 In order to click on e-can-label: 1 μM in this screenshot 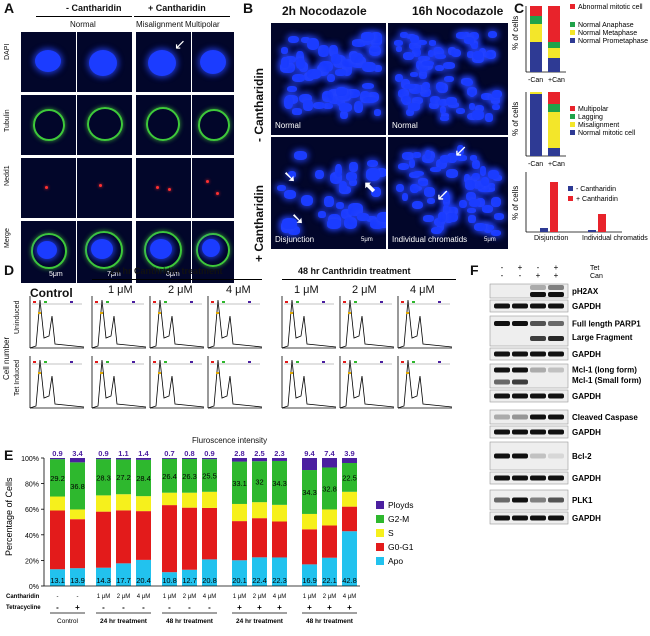, I will do `click(103, 597)`.